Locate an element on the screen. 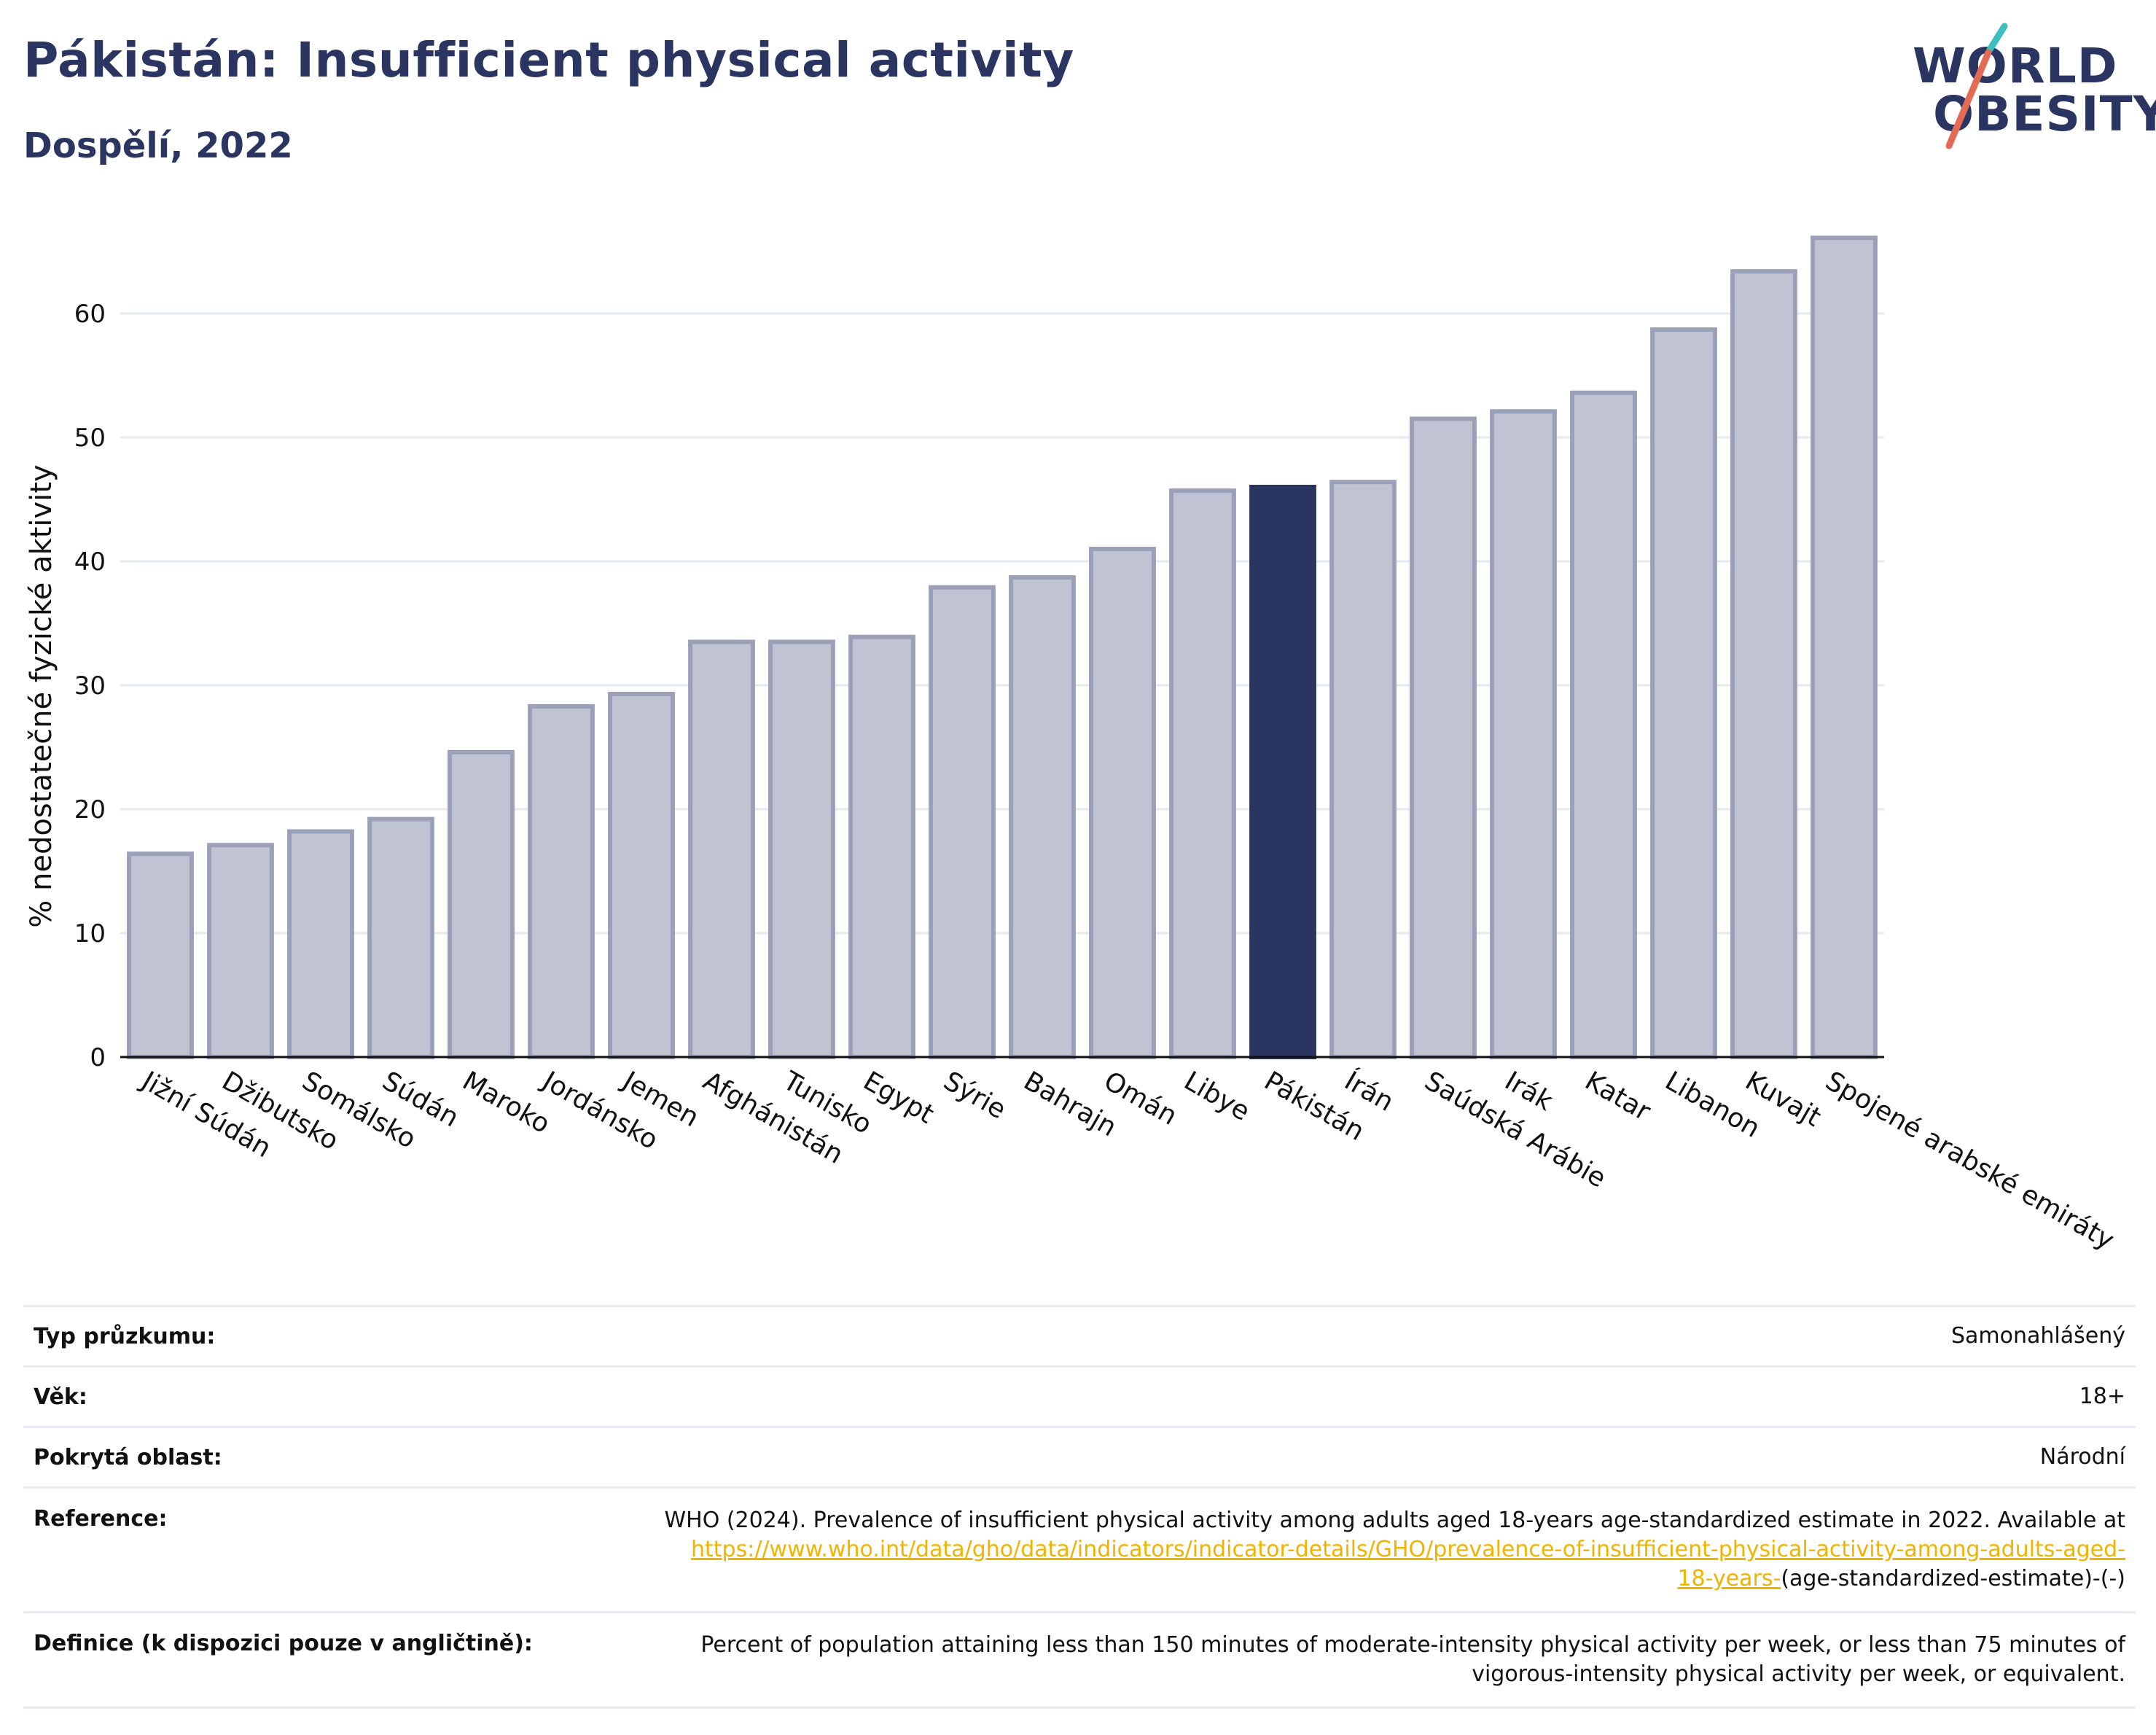 The height and width of the screenshot is (1735, 2156). x-tick-label: Katar is located at coordinates (1618, 1096).